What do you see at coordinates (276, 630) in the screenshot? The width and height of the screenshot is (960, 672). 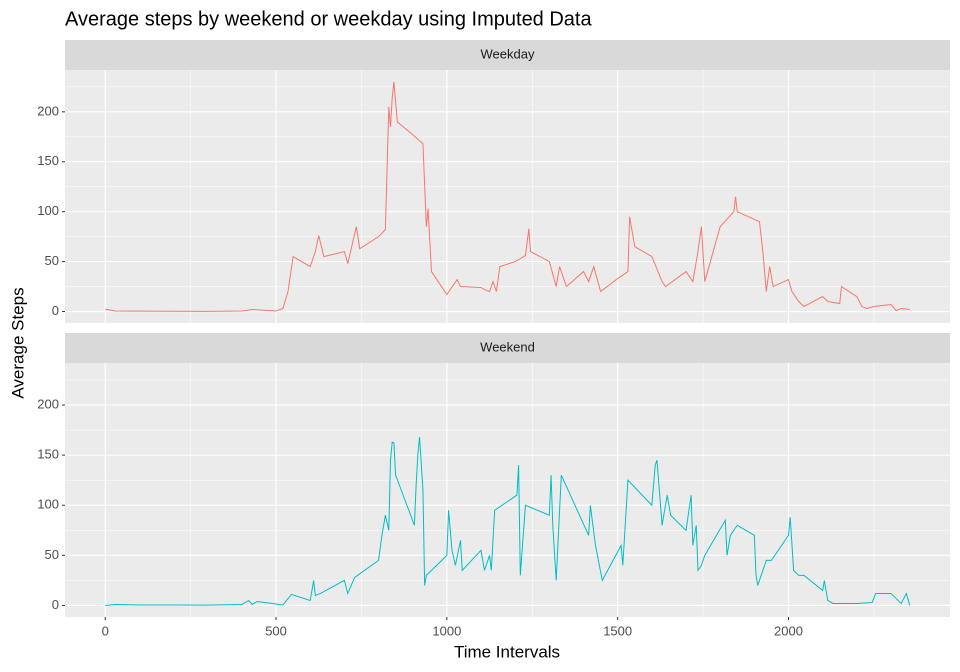 I see `x-tick-label: 500` at bounding box center [276, 630].